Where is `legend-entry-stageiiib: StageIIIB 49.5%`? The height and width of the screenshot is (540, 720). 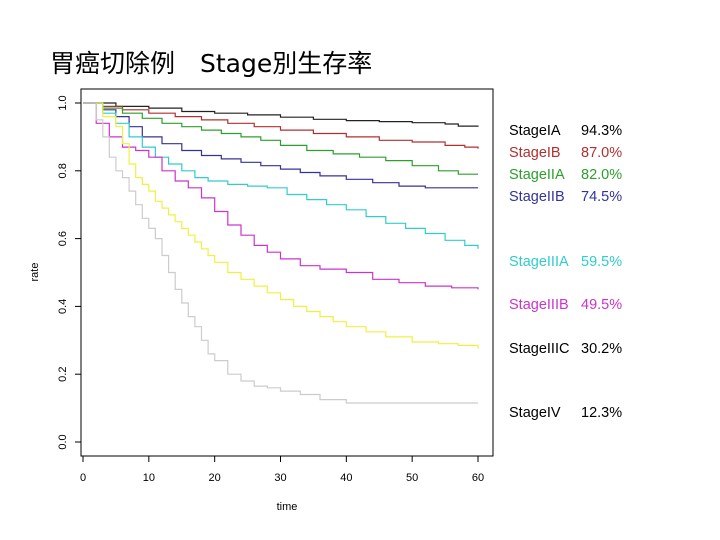
legend-entry-stageiiib: StageIIIB 49.5% is located at coordinates (565, 305).